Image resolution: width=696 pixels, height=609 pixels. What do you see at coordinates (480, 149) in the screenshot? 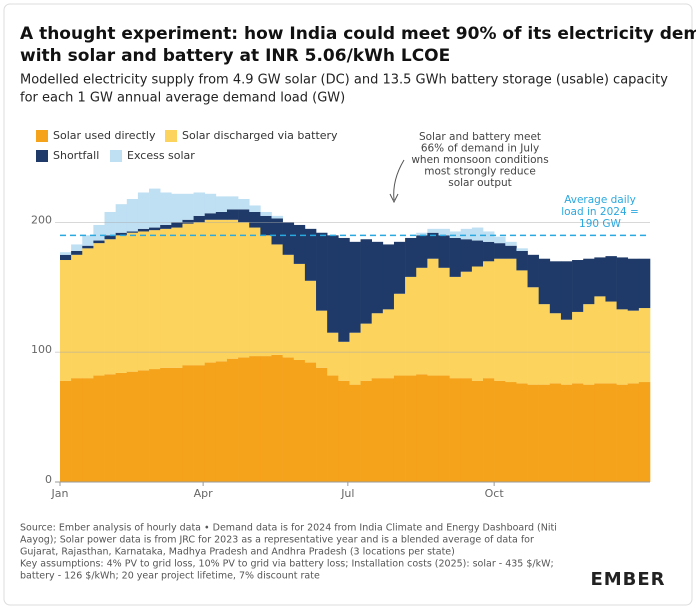
I see `annotation: 66% of demand in July` at bounding box center [480, 149].